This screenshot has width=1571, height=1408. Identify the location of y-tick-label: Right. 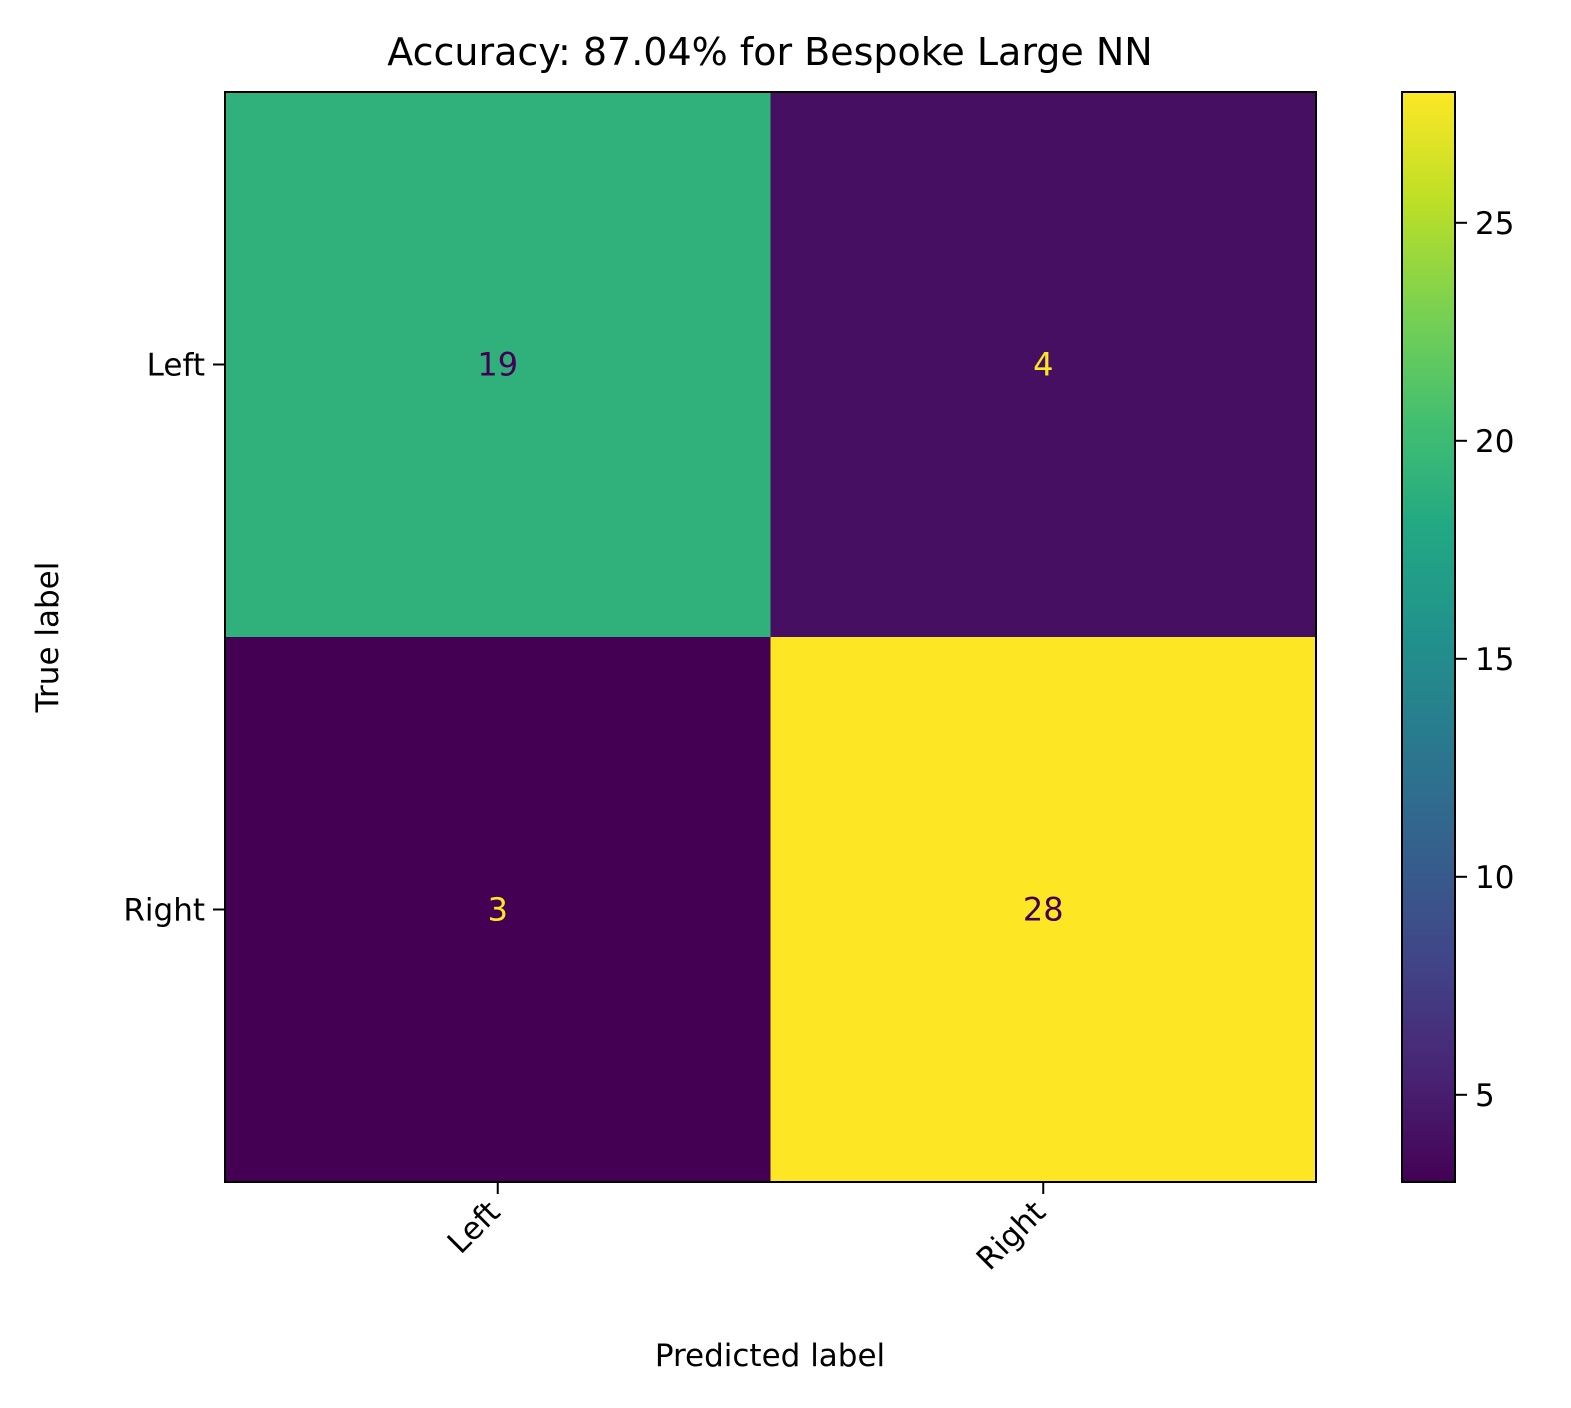
(164, 911).